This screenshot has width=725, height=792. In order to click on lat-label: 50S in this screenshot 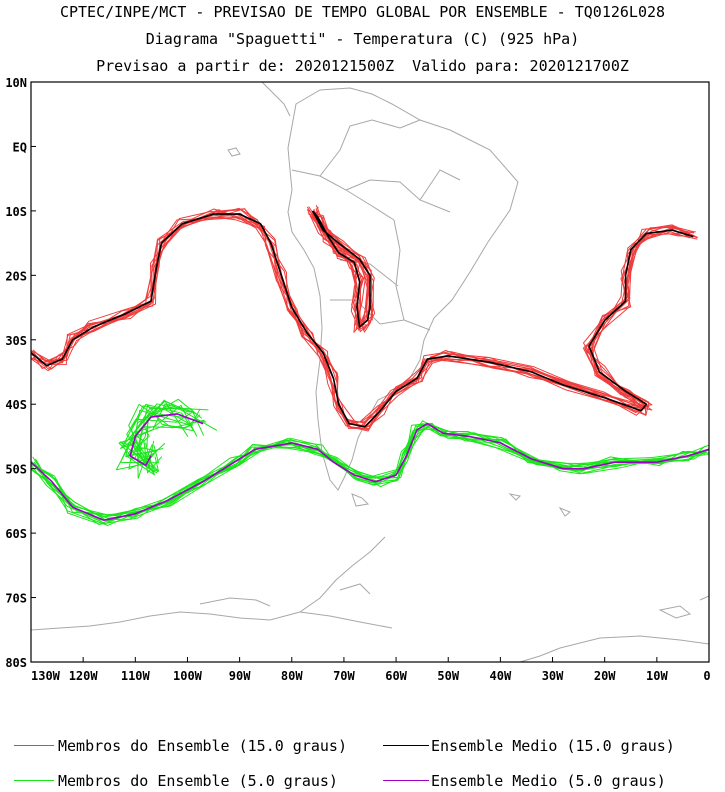, I will do `click(16, 470)`.